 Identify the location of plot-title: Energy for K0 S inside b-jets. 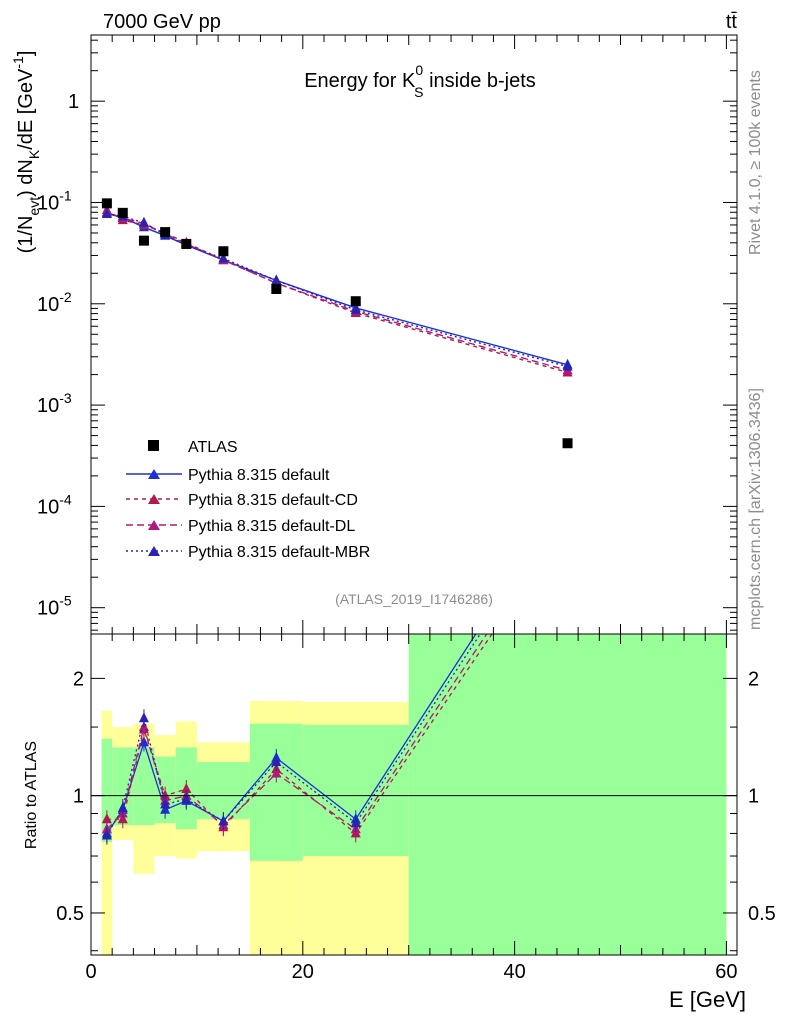
(420, 81).